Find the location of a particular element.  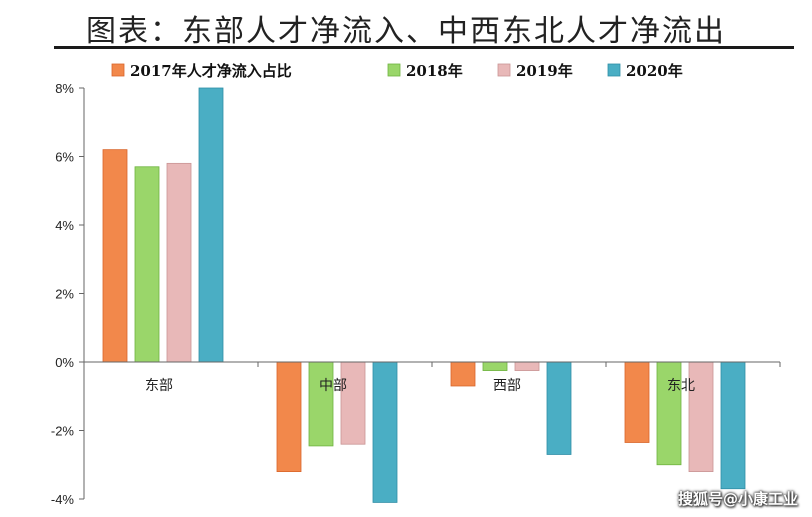

title-area: 图表：东部人才净流入、中西东北人才净流出 is located at coordinates (406, 25).